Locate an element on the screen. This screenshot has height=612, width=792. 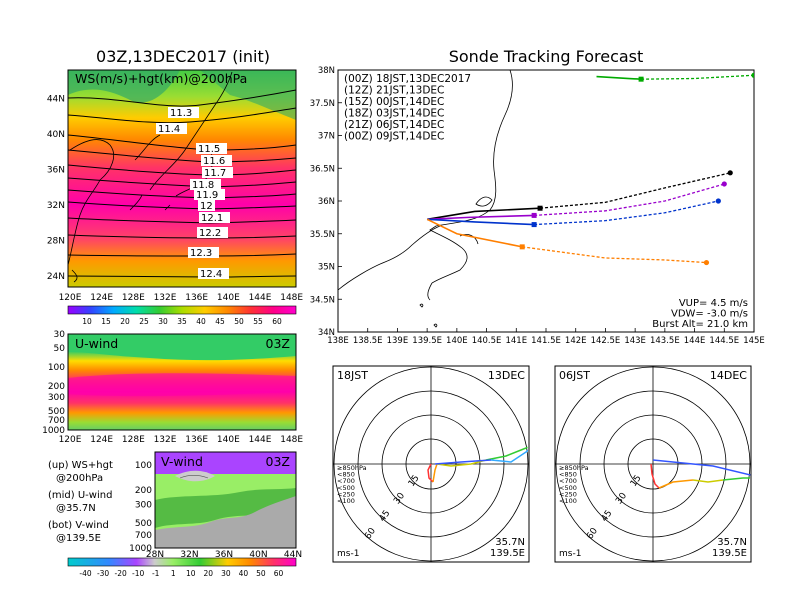
track-y-tick: 37N is located at coordinates (326, 137).